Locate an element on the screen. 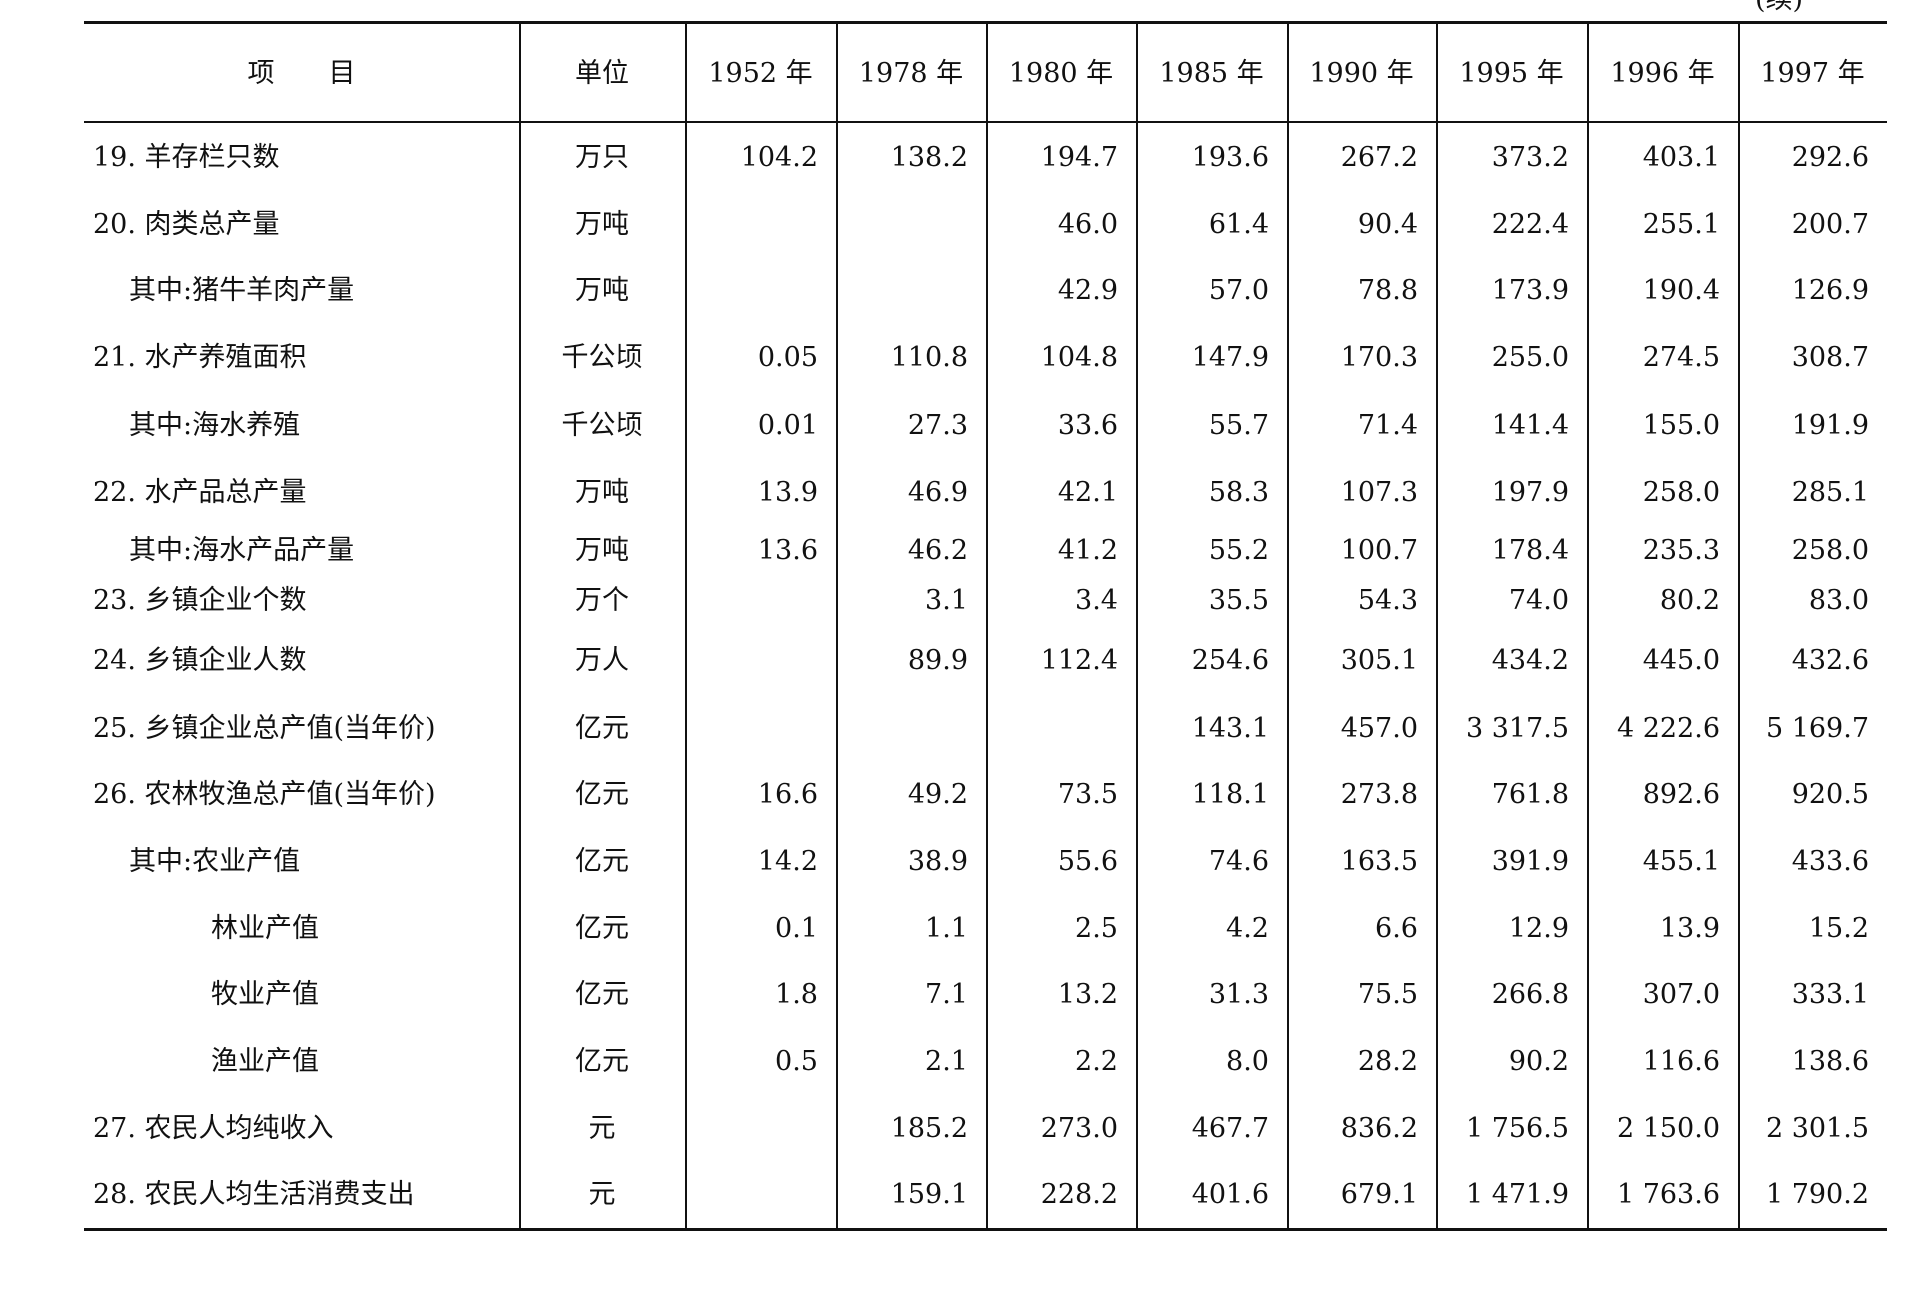 Image resolution: width=1927 pixels, height=1314 pixels. value-cell: 457.0 is located at coordinates (1379, 728).